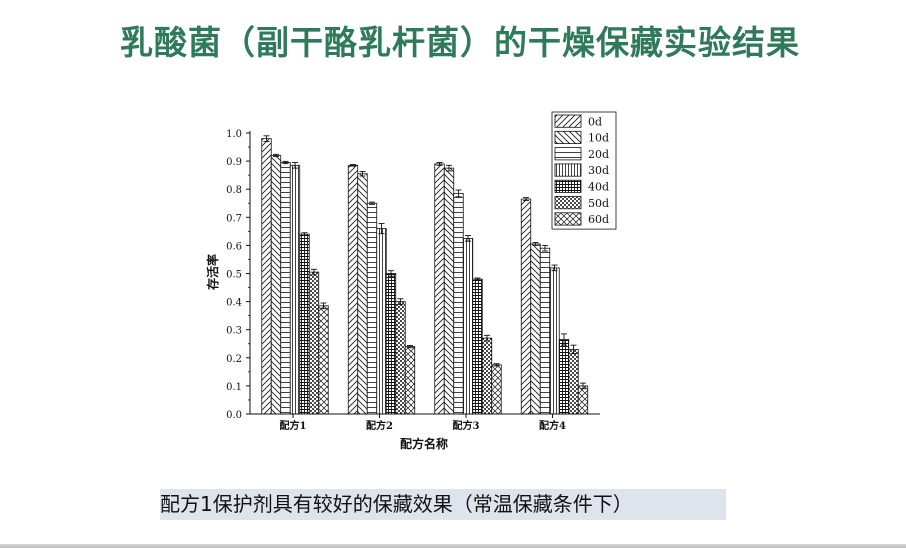 This screenshot has width=906, height=548. I want to click on legend: 0d 10d 20d 30d 40d 50d 60d, so click(584, 170).